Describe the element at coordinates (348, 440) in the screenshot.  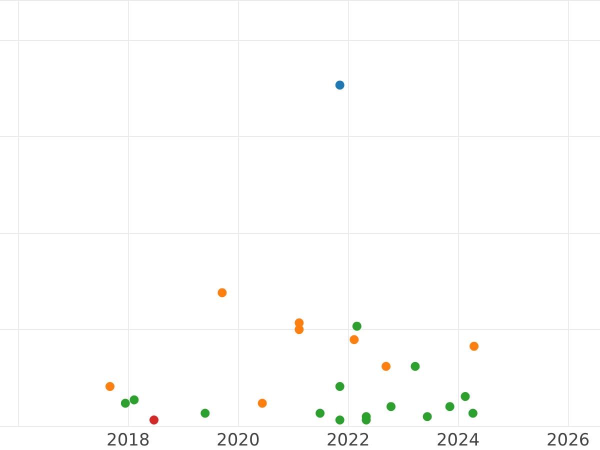
I see `x-tick-label: 2022` at that location.